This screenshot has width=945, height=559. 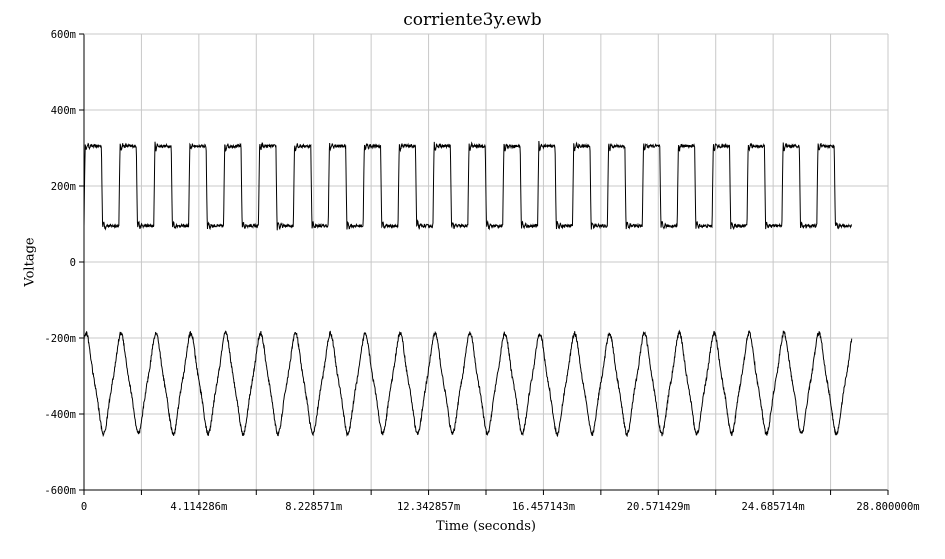 What do you see at coordinates (313, 507) in the screenshot?
I see `x-tick-label: 8.228571m` at bounding box center [313, 507].